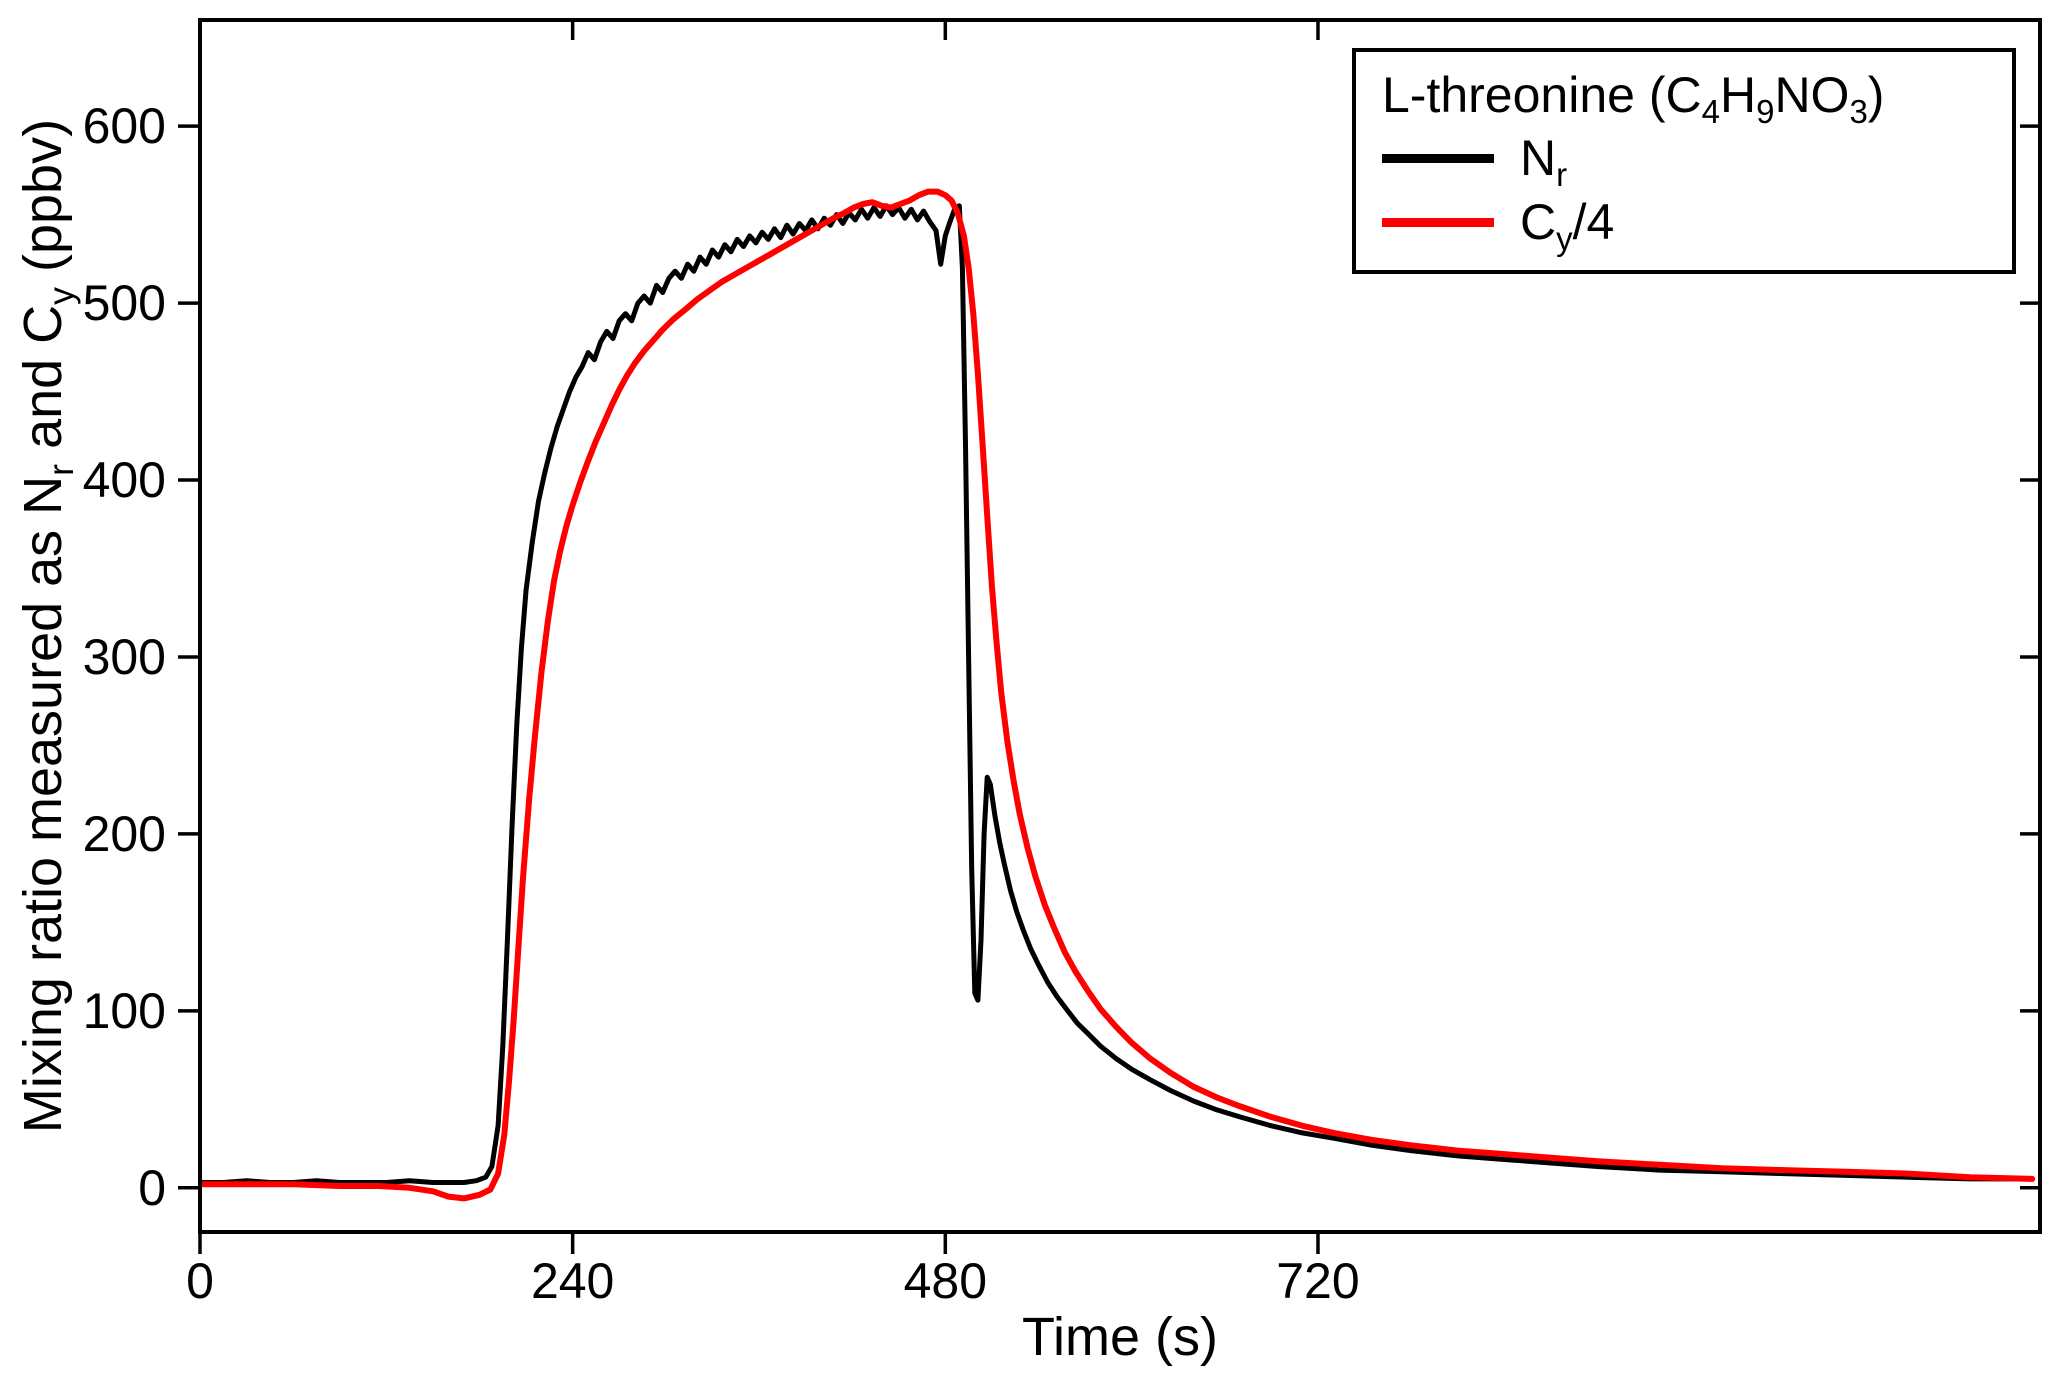 This screenshot has width=2067, height=1374. What do you see at coordinates (1538, 158) in the screenshot?
I see `text-fragment: N` at bounding box center [1538, 158].